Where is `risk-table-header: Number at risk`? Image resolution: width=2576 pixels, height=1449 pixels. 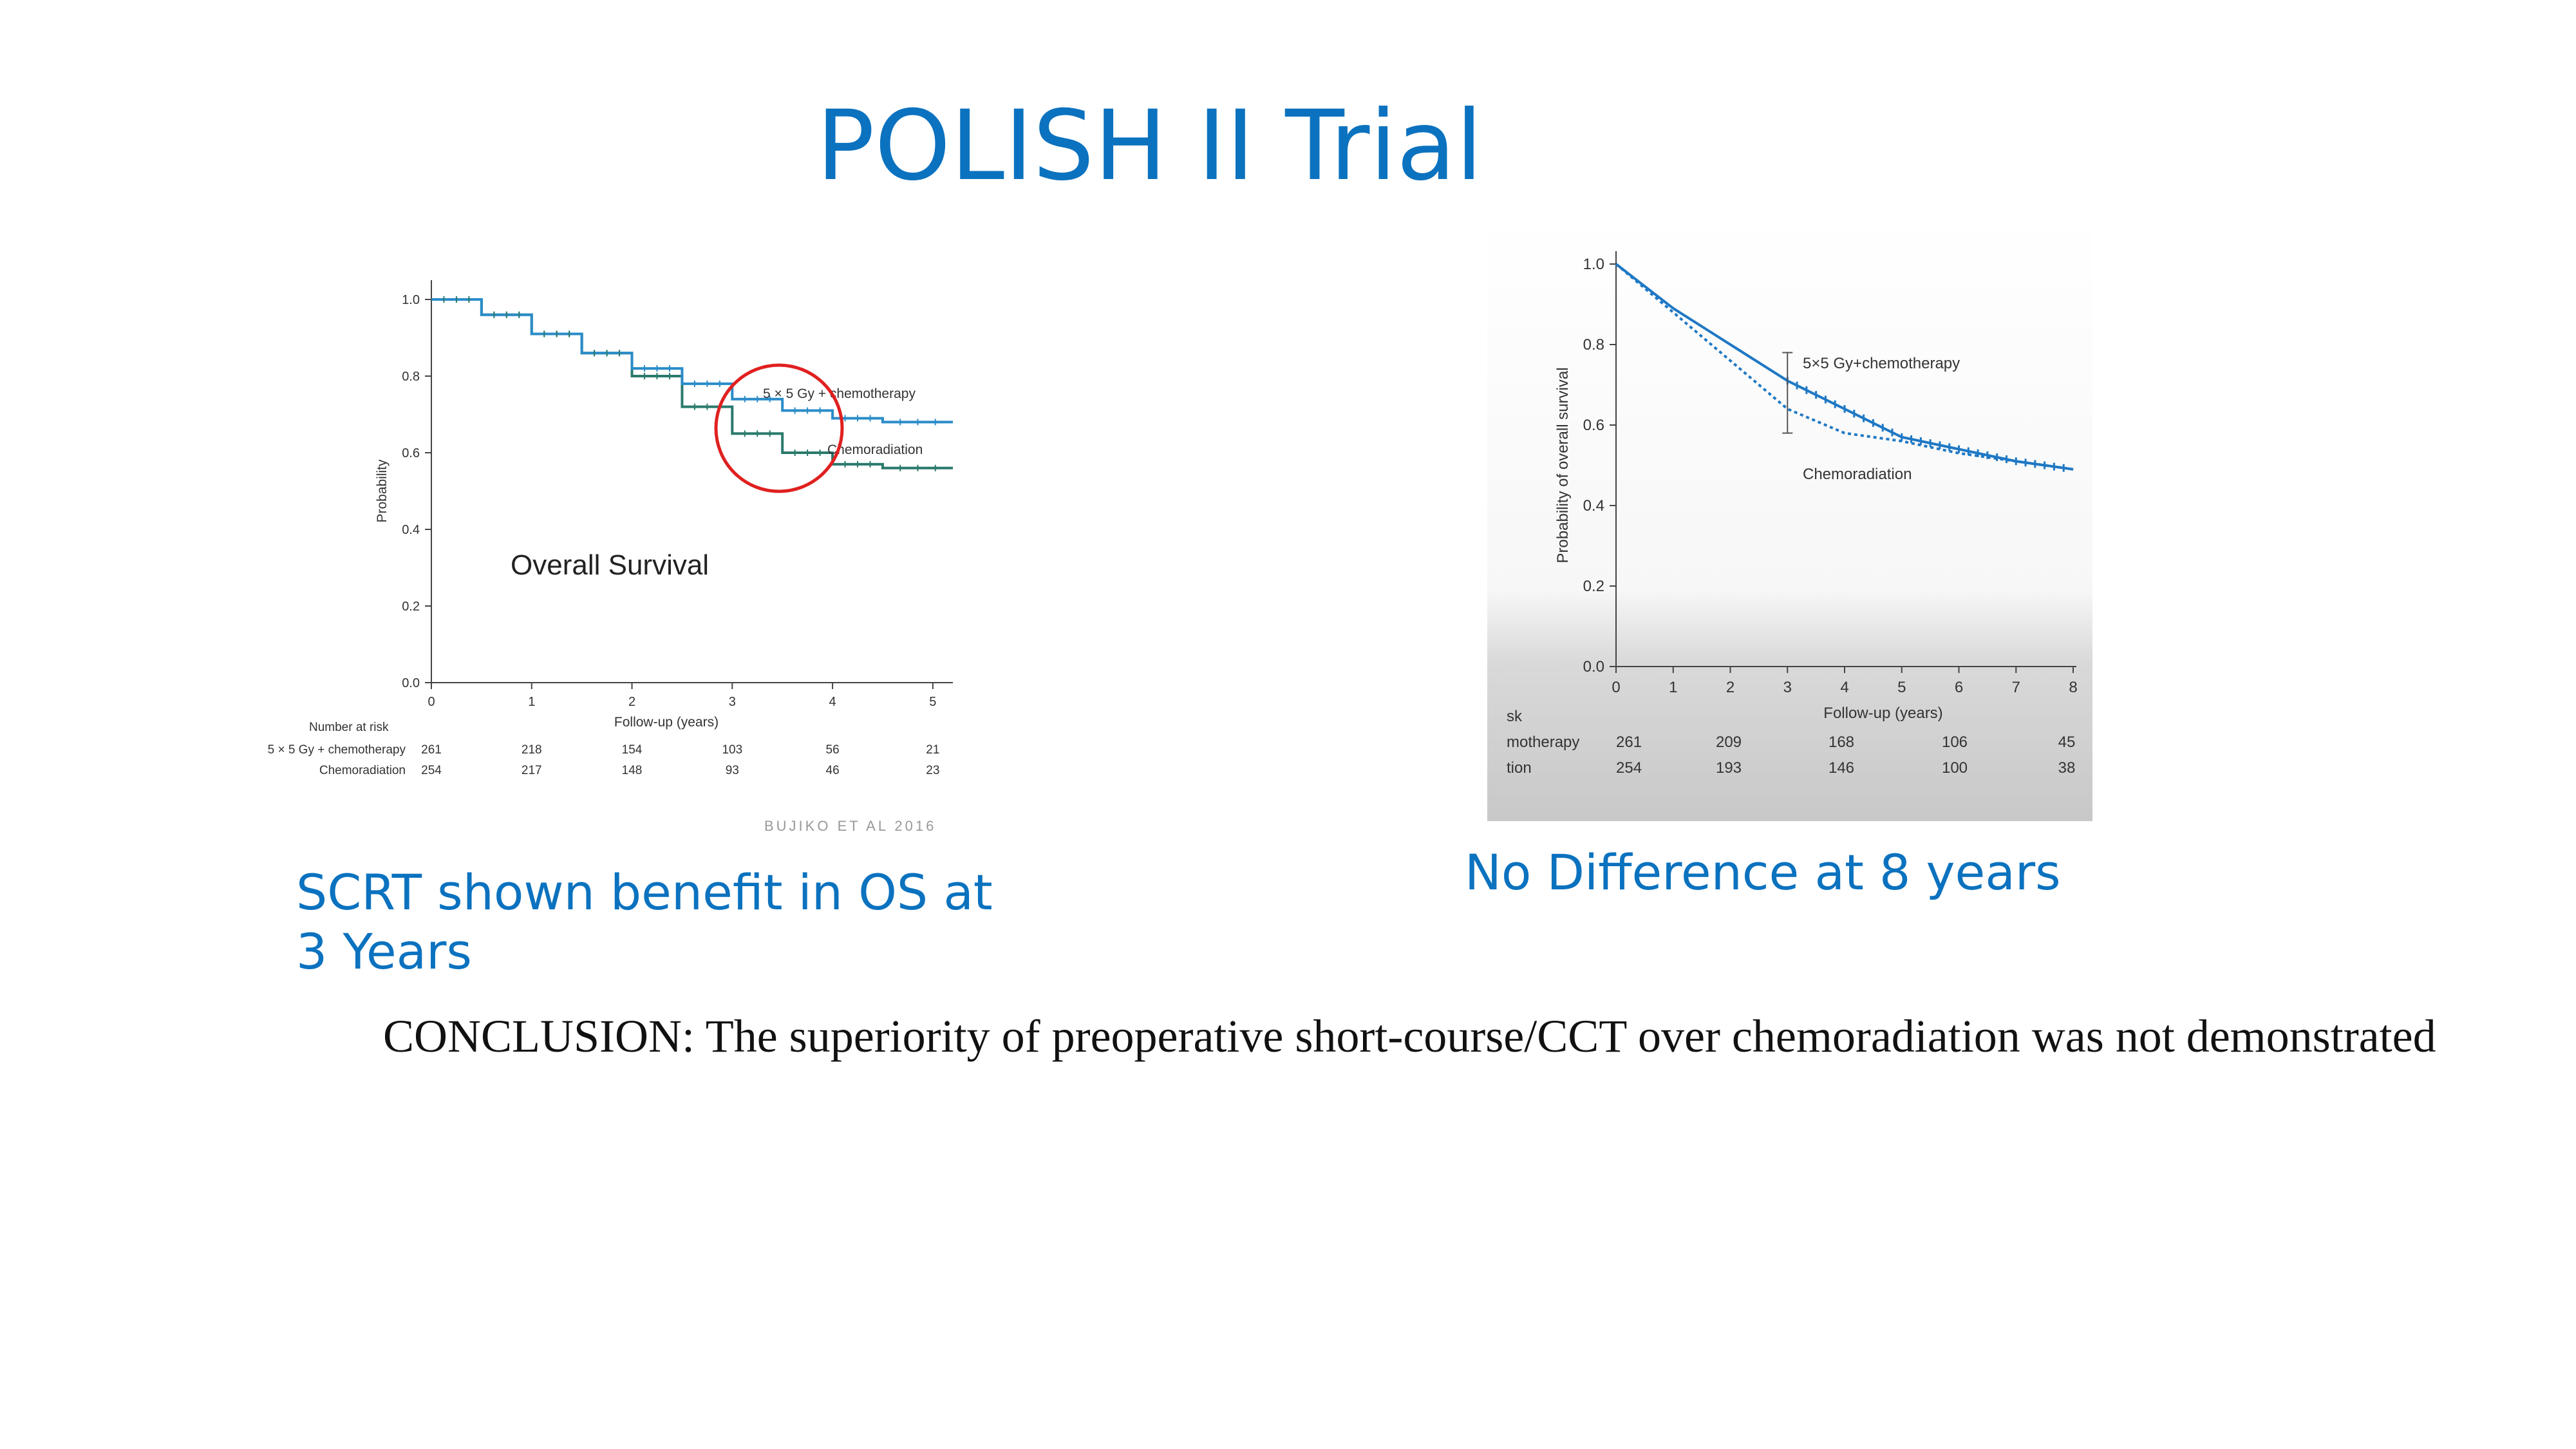
risk-table-header: Number at risk is located at coordinates (349, 727).